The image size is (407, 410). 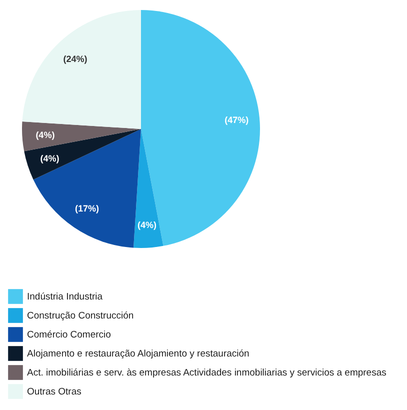 I want to click on legend-label: Alojamento e restauração Alojamiento y restauración, so click(x=138, y=354).